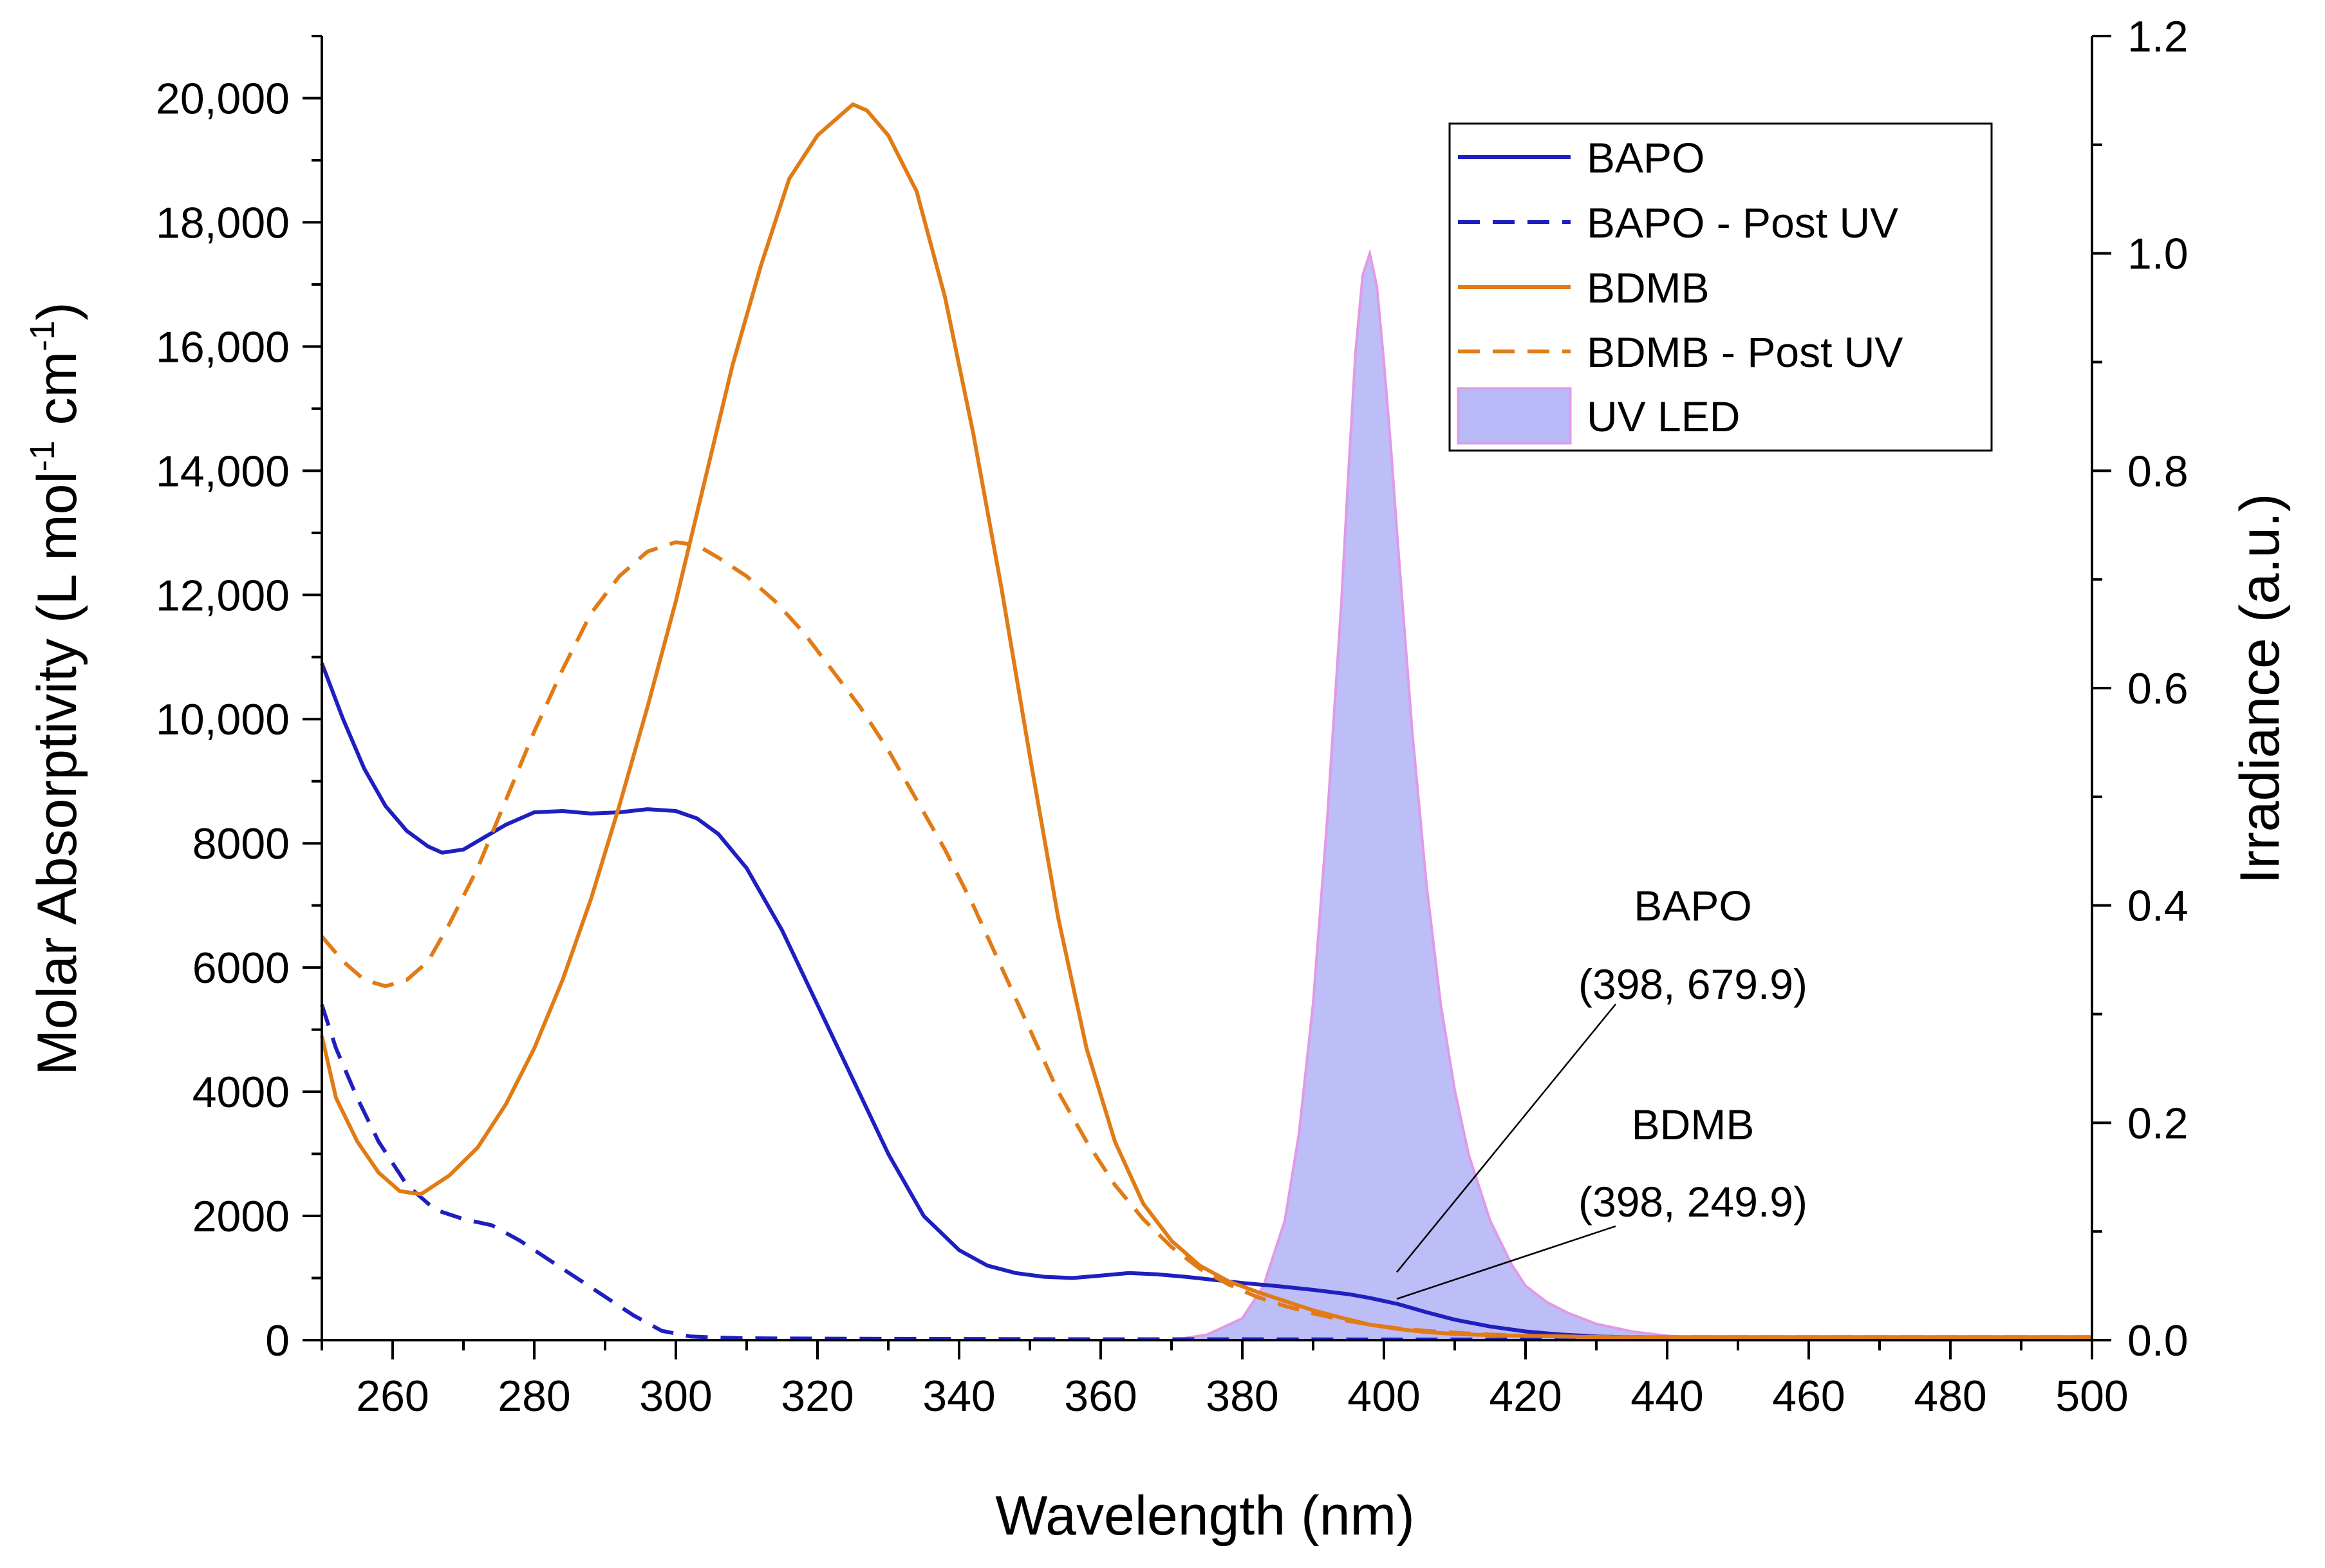 The height and width of the screenshot is (1568, 2325). What do you see at coordinates (57, 311) in the screenshot?
I see `left-y-title-suffix: )` at bounding box center [57, 311].